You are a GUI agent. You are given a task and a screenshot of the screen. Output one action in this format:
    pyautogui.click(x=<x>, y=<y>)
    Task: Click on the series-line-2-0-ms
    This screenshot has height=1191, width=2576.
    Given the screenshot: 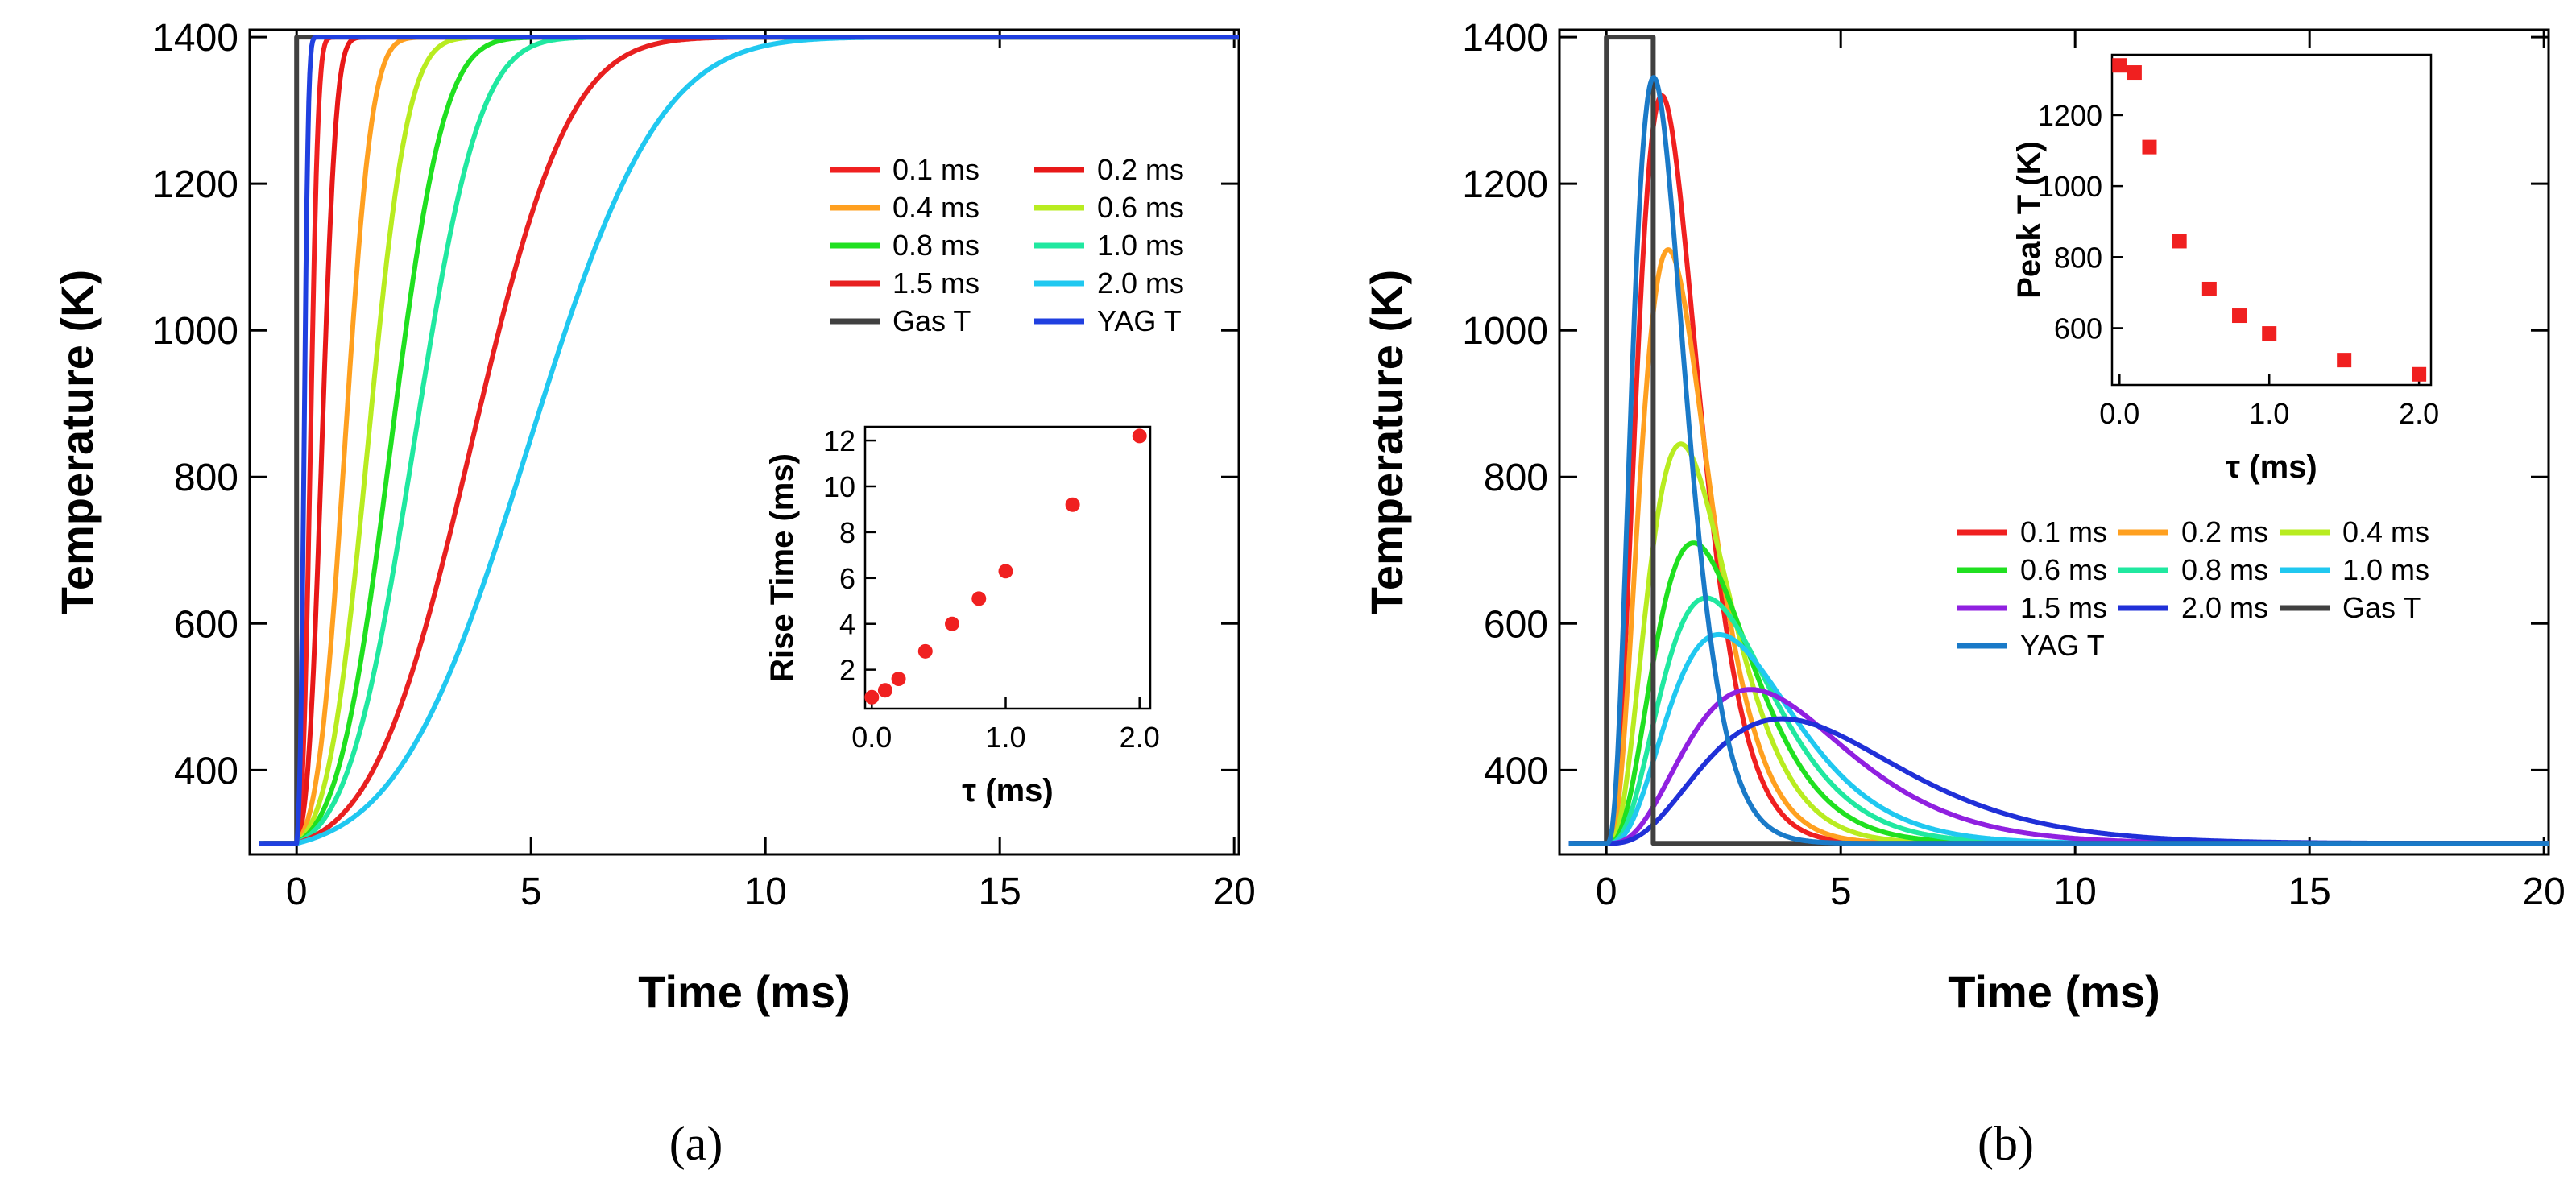 What is the action you would take?
    pyautogui.click(x=2058, y=781)
    